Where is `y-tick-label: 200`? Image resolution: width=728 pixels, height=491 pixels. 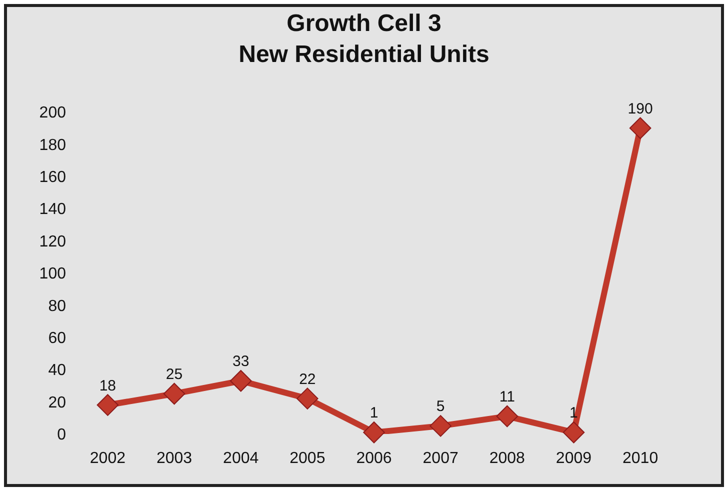 y-tick-label: 200 is located at coordinates (52, 113).